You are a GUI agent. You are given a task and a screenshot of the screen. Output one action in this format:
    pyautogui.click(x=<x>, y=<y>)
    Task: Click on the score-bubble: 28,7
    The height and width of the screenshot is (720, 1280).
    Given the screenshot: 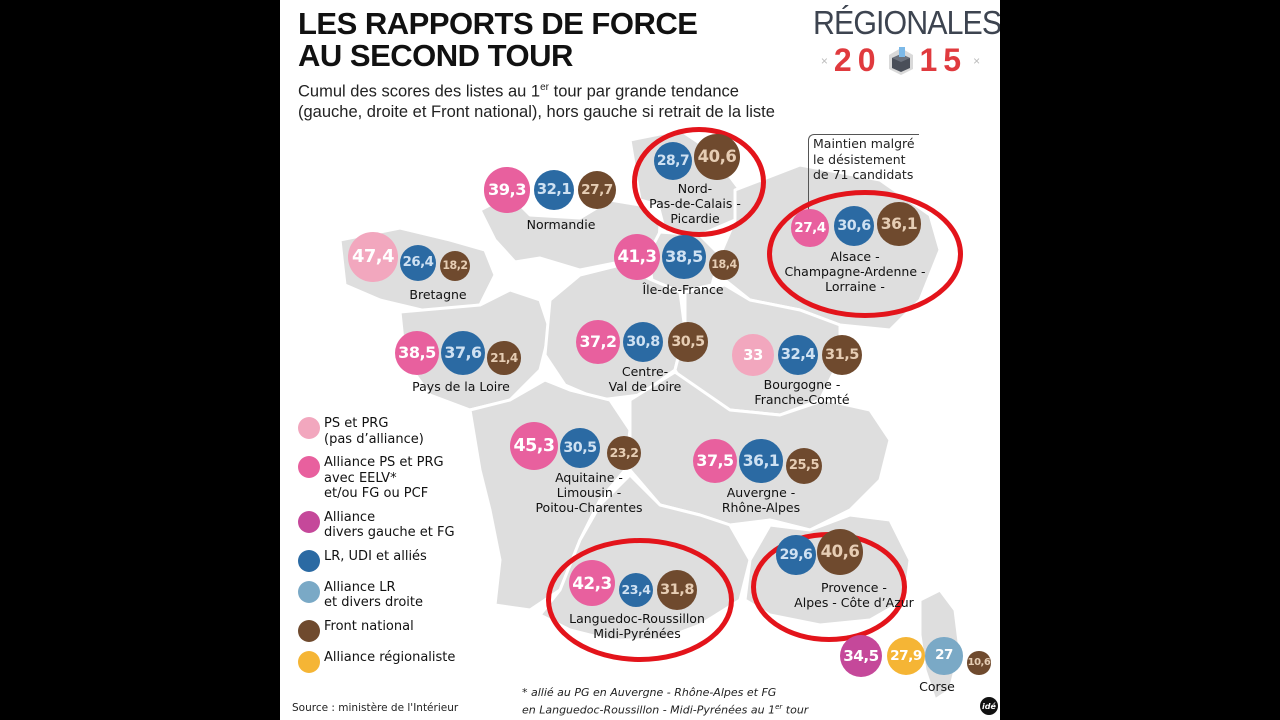 What is the action you would take?
    pyautogui.click(x=673, y=161)
    